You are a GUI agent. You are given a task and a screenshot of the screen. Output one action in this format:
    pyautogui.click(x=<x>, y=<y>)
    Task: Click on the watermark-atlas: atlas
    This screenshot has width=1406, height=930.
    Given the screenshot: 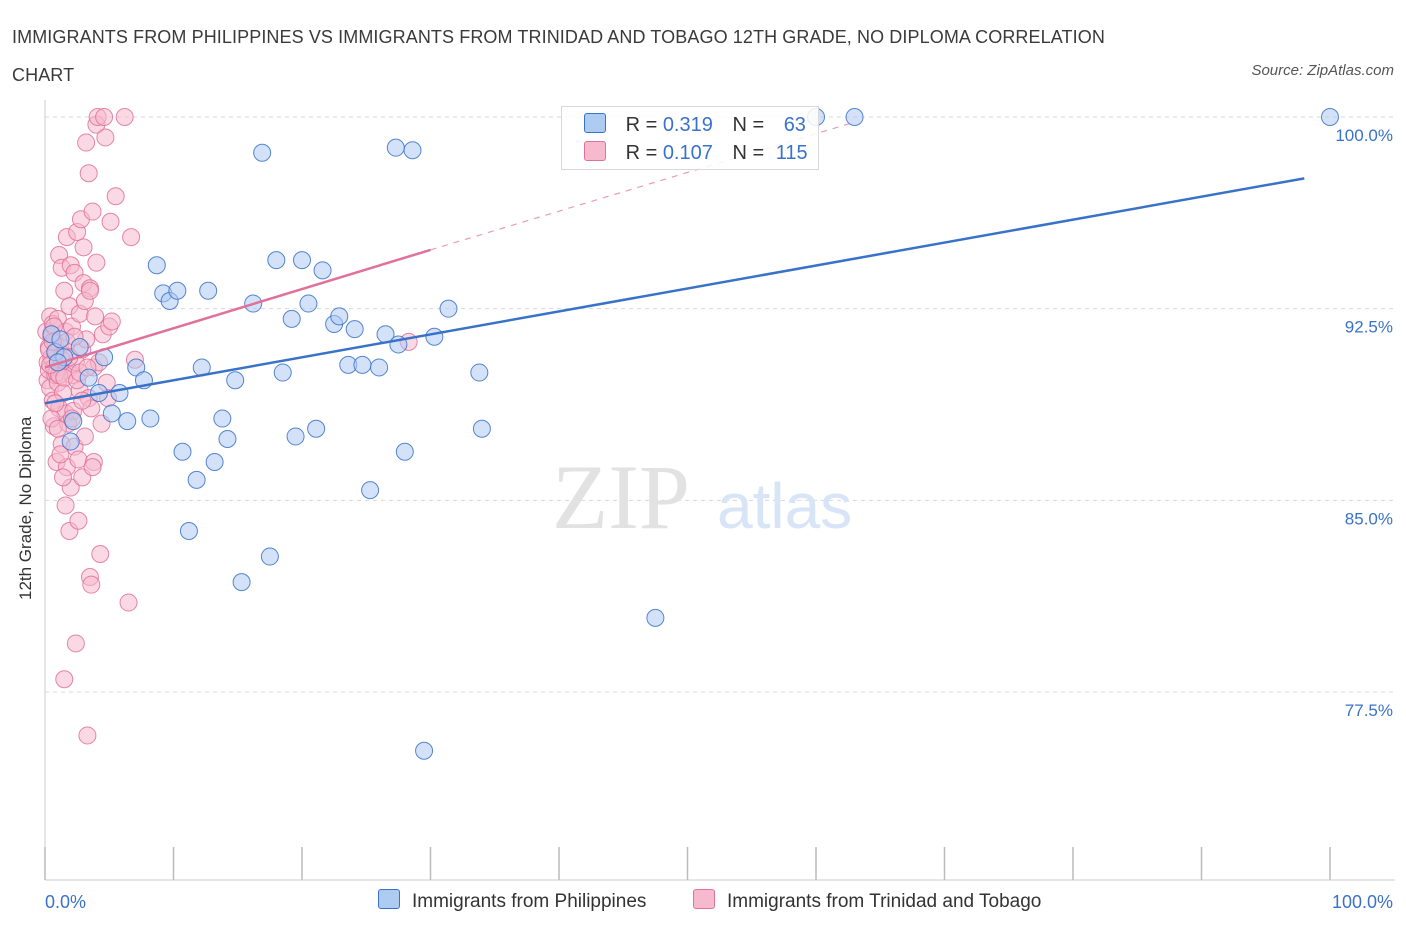 What is the action you would take?
    pyautogui.click(x=784, y=506)
    